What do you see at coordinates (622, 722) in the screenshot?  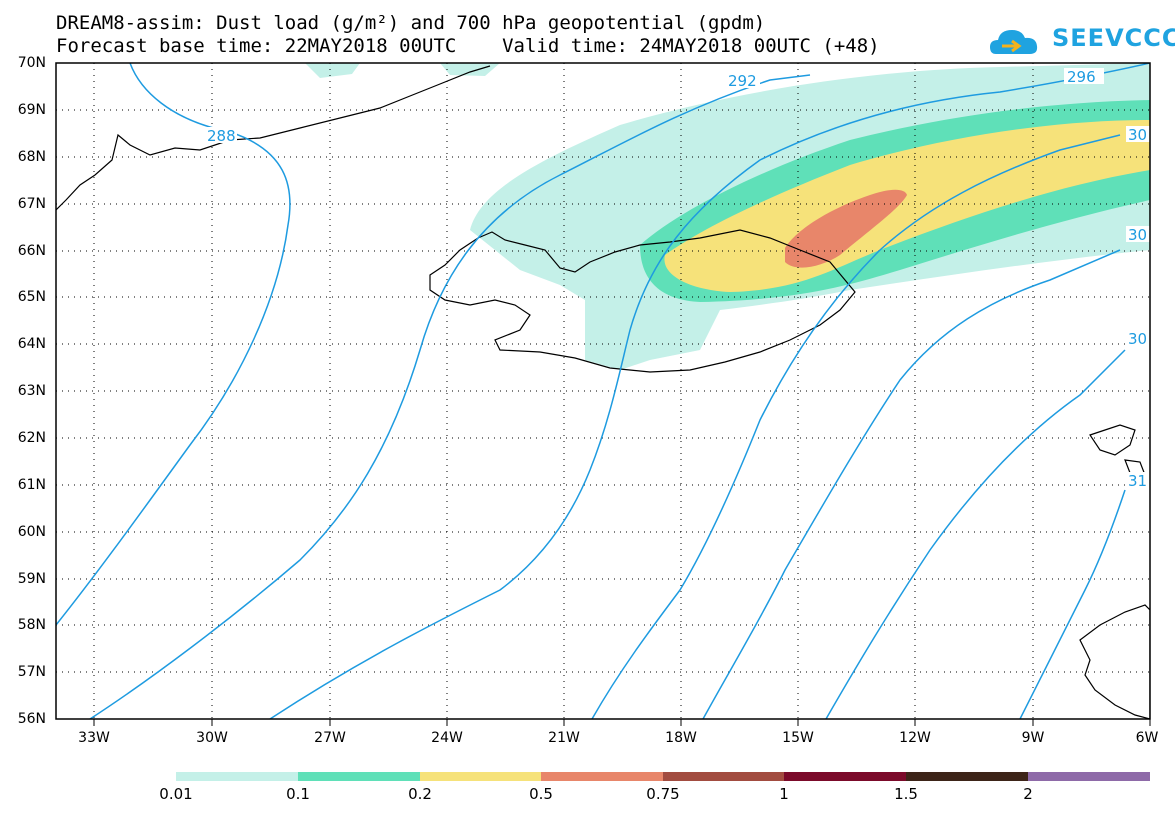 I see `axis-ticks` at bounding box center [622, 722].